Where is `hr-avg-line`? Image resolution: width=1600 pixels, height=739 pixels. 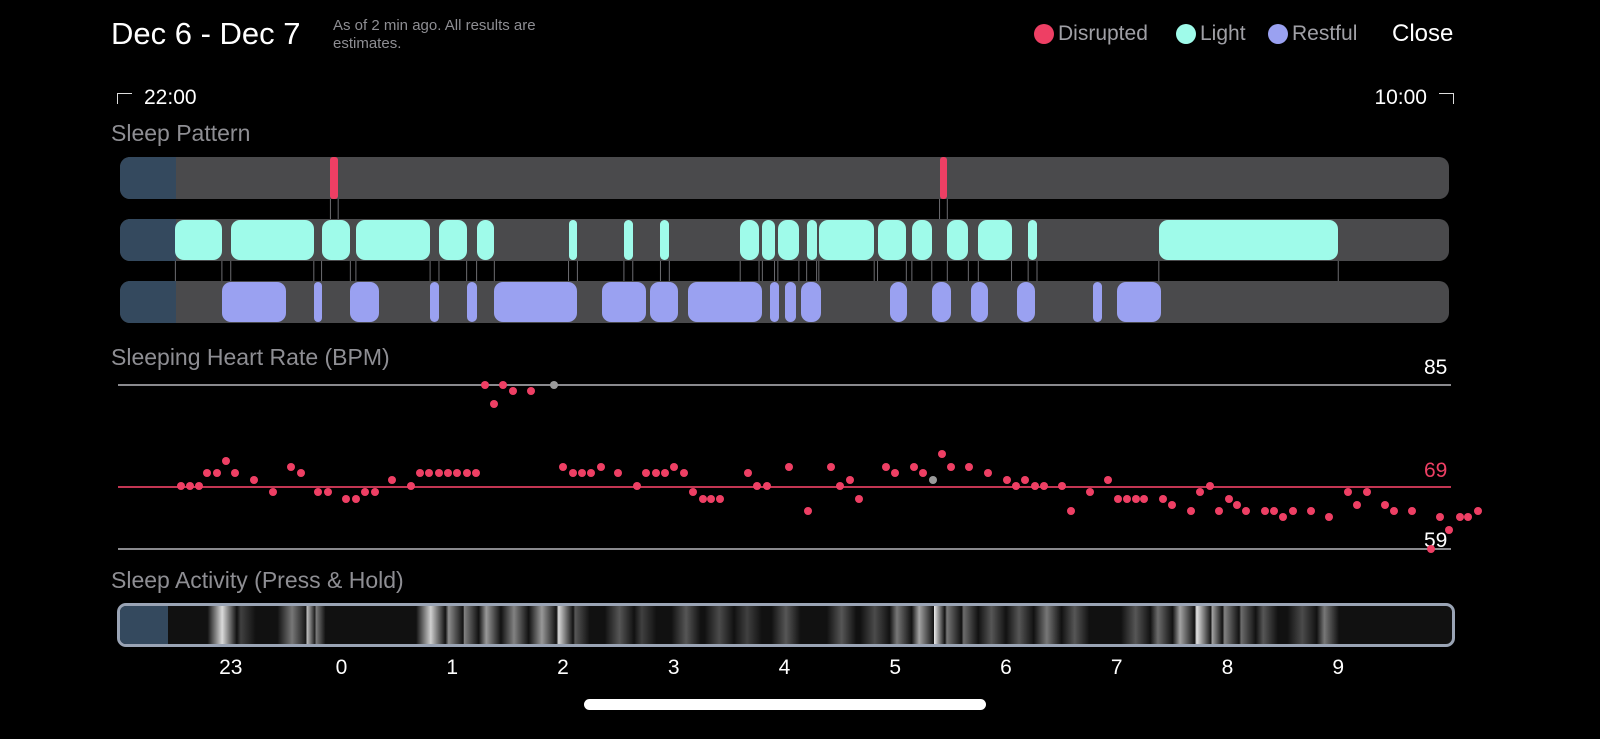
hr-avg-line is located at coordinates (784, 487).